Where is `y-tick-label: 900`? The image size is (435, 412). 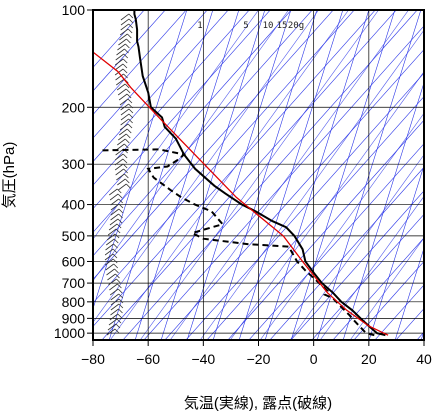
y-tick-label: 900 is located at coordinates (74, 318).